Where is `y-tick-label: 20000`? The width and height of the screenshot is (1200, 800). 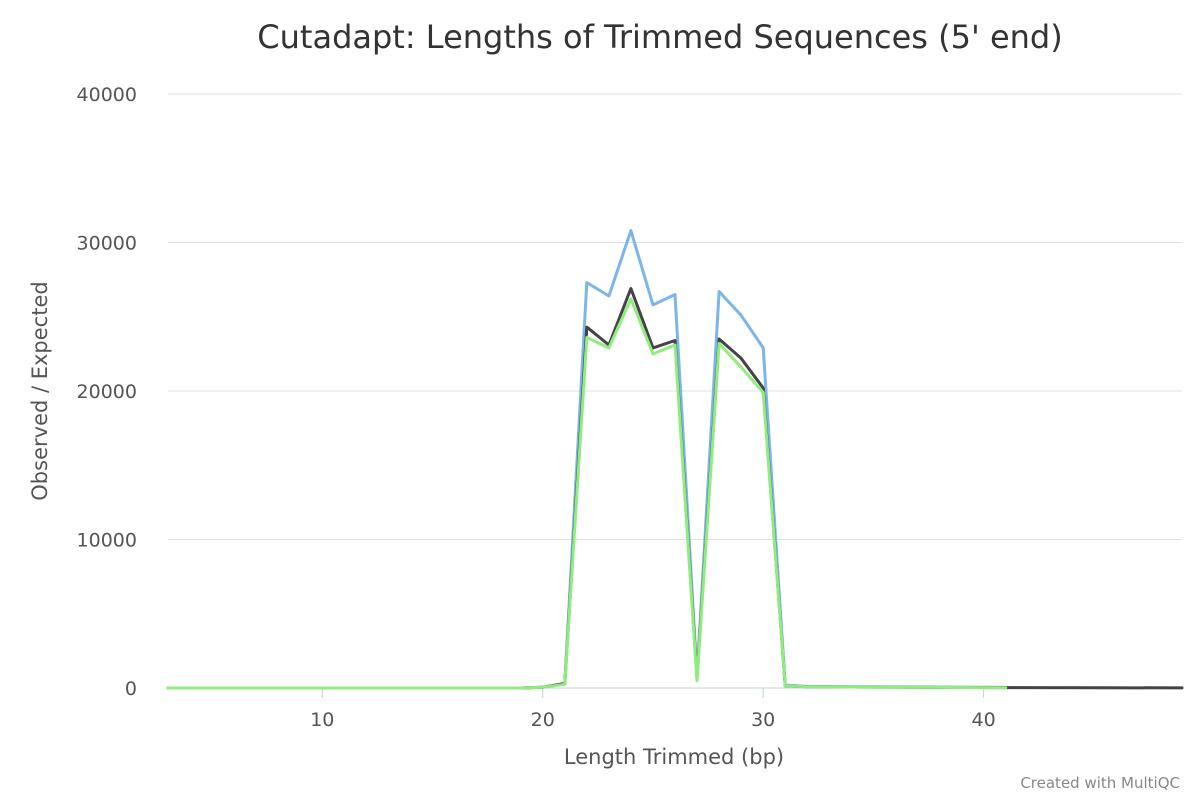
y-tick-label: 20000 is located at coordinates (107, 392).